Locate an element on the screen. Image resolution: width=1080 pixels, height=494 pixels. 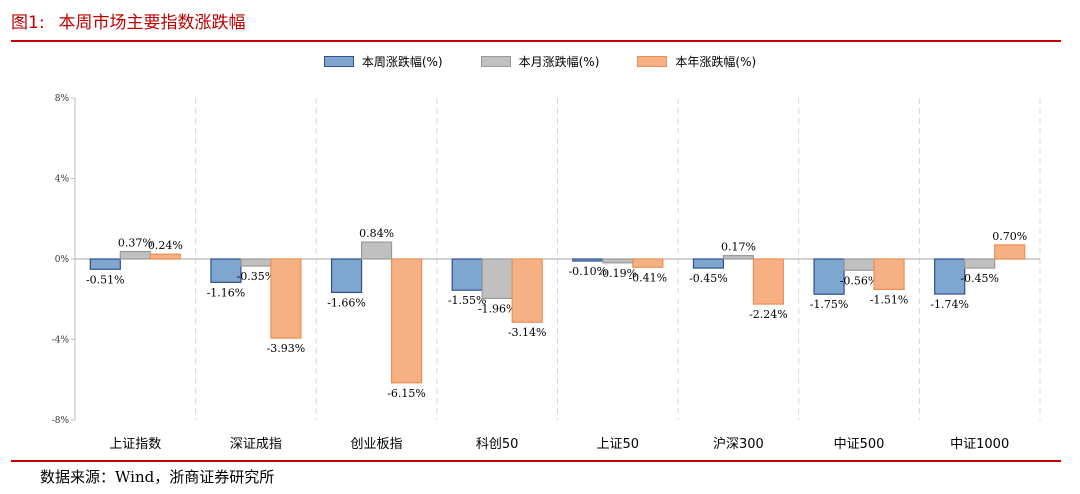
data-label-month: 0.37% is located at coordinates (135, 243).